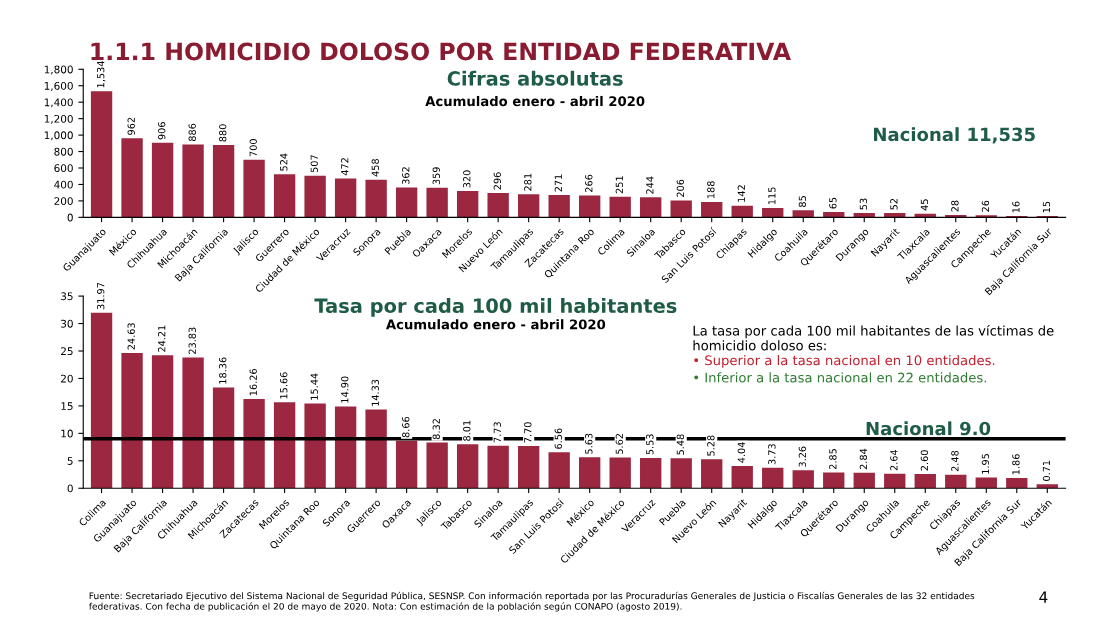  I want to click on data-label: 244, so click(650, 185).